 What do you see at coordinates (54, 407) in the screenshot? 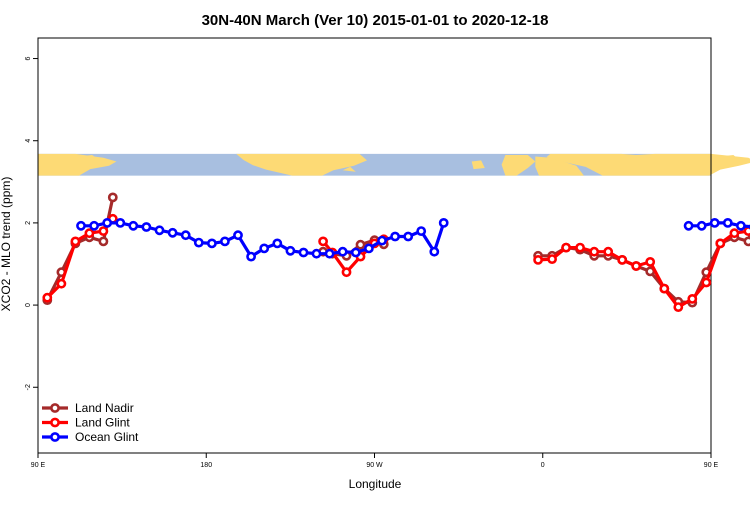
I see `legend-marker-land-nadir` at bounding box center [54, 407].